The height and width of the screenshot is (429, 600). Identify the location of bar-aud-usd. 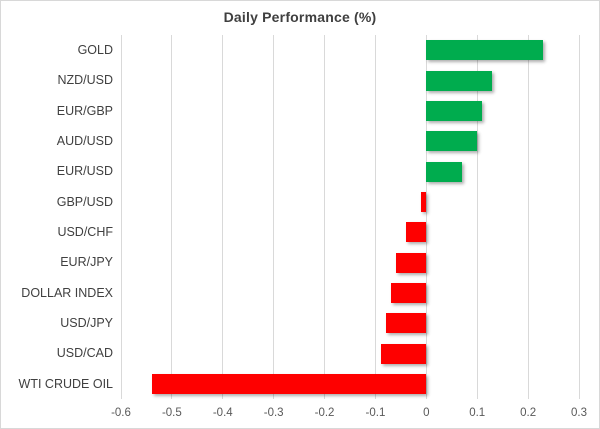
(452, 141).